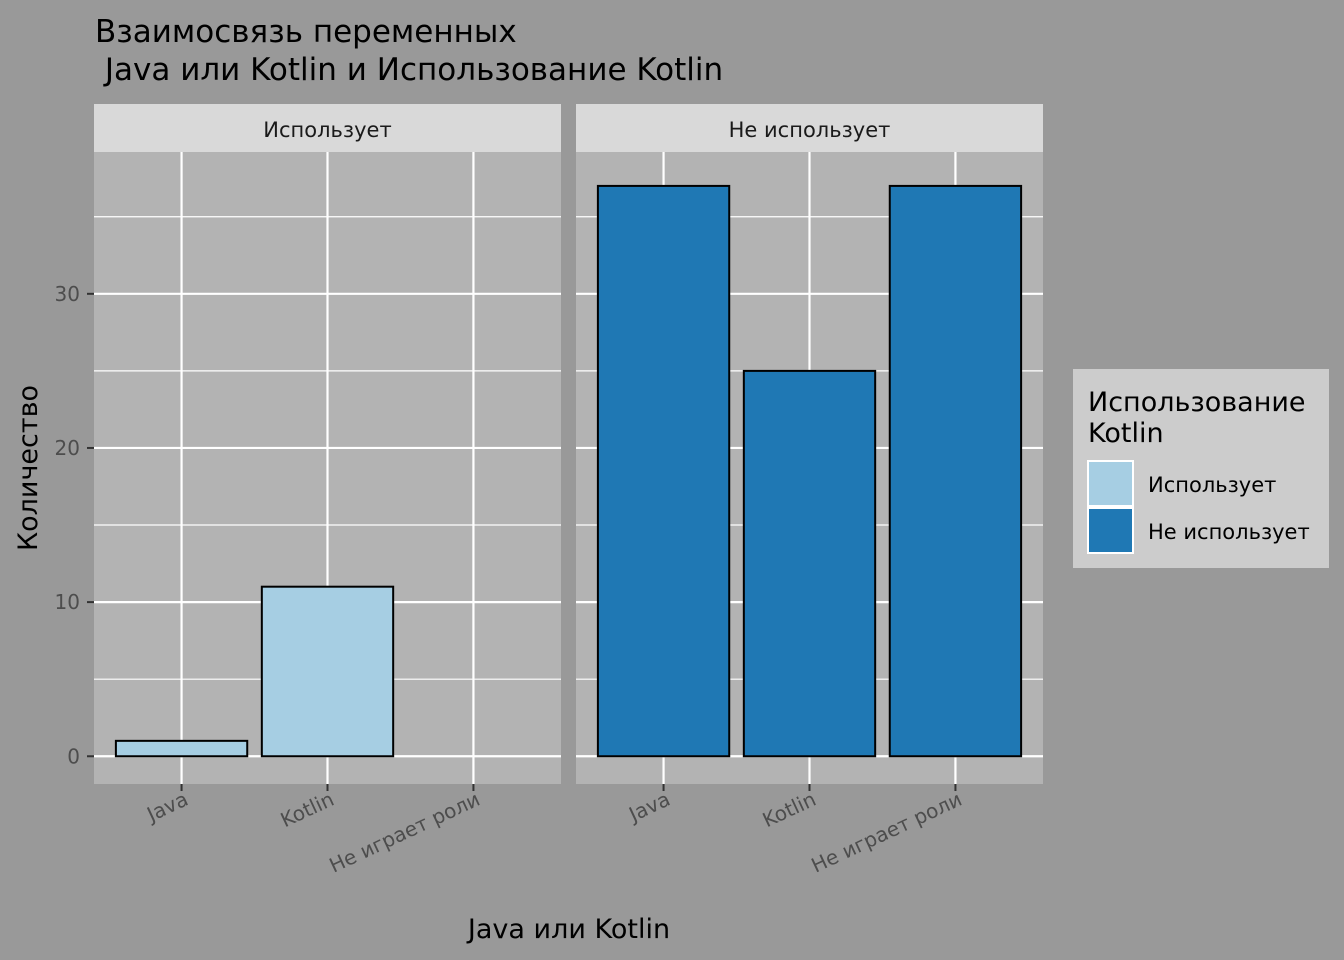 The width and height of the screenshot is (1344, 960). Describe the element at coordinates (28, 468) in the screenshot. I see `y-axis-title: Количество` at that location.